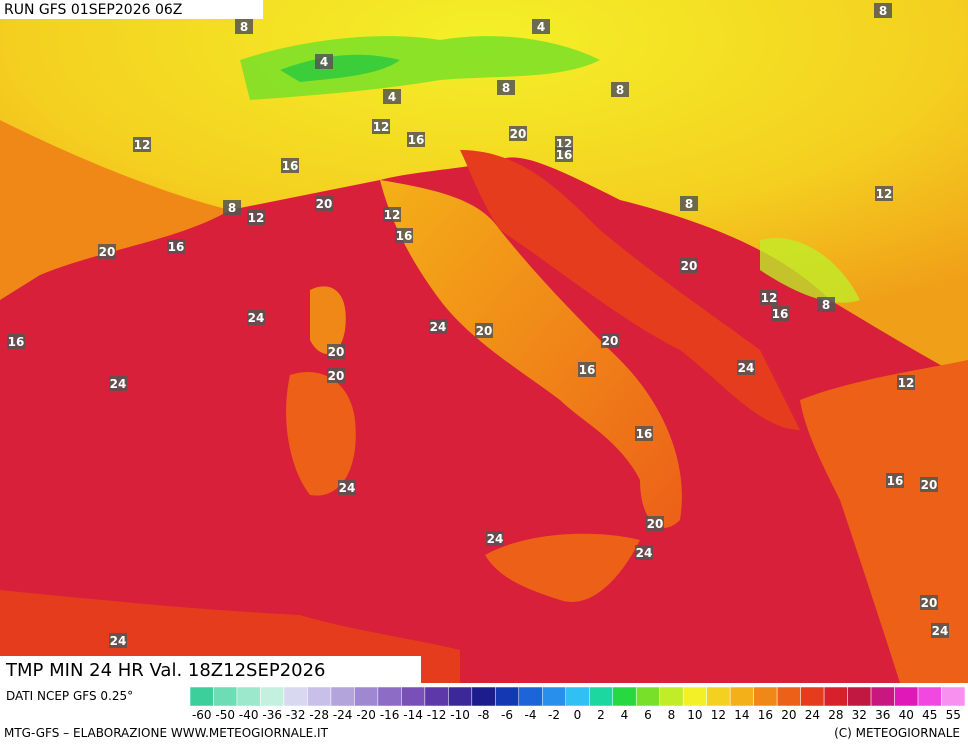 This screenshot has width=968, height=749. Describe the element at coordinates (953, 715) in the screenshot. I see `scale-label: 55` at that location.